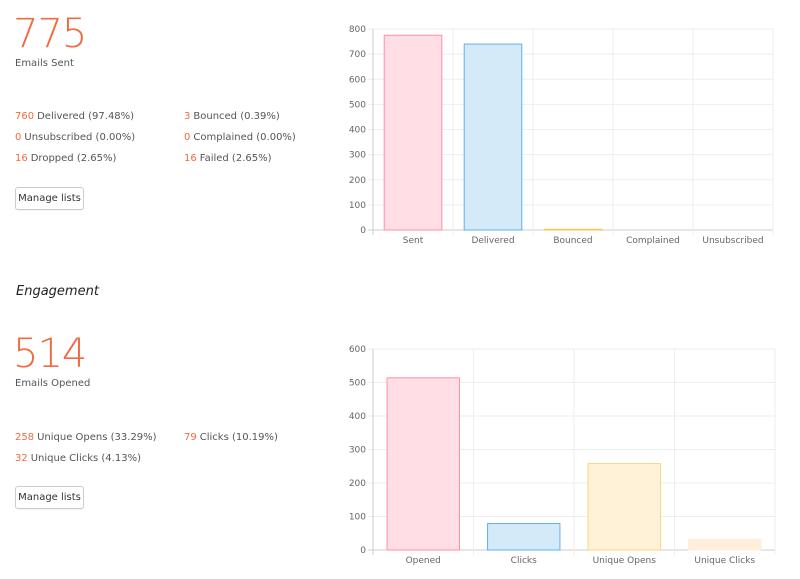  What do you see at coordinates (232, 116) in the screenshot?
I see `stat-bounced: 3 Bounced (0.39%)` at bounding box center [232, 116].